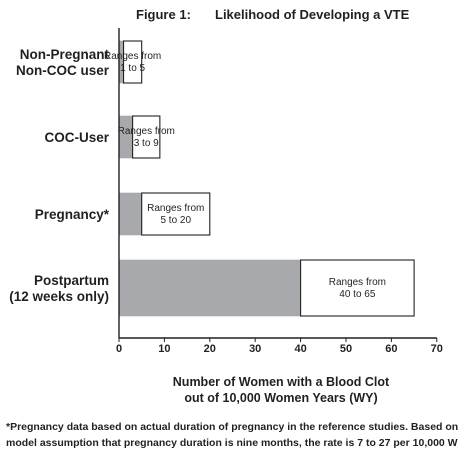  Describe the element at coordinates (280, 398) in the screenshot. I see `x-axis-label-line: out of 10,000 Women Years (WY)` at that location.